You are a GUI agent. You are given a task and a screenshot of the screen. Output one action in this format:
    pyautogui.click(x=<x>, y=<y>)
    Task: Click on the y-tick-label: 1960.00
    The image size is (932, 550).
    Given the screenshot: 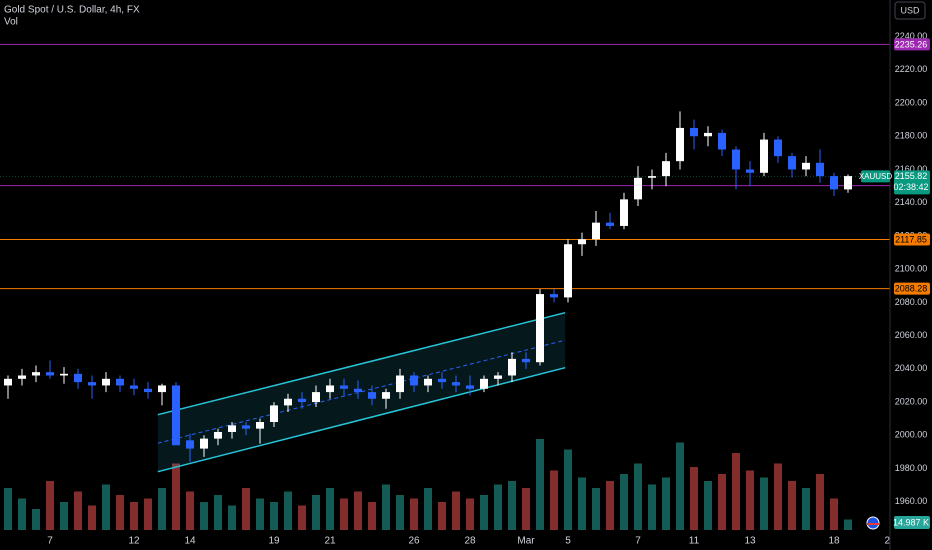 What is the action you would take?
    pyautogui.click(x=911, y=501)
    